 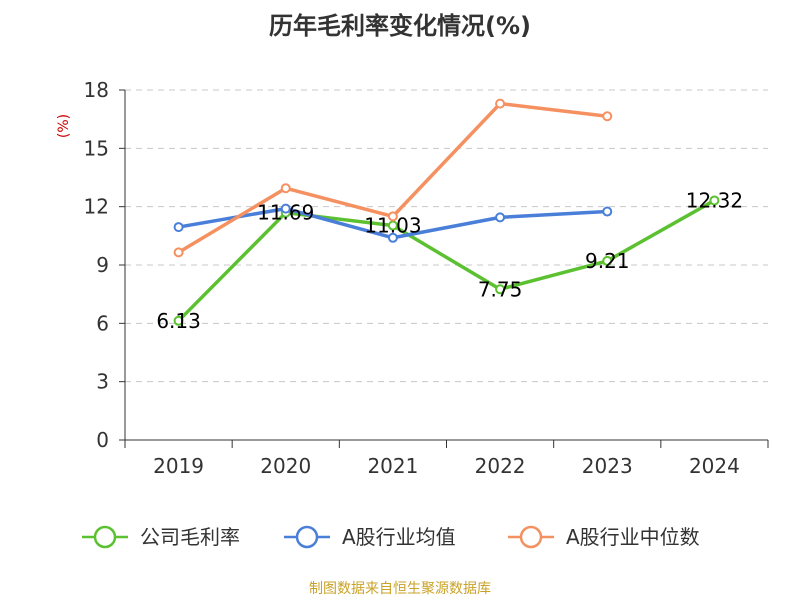 What do you see at coordinates (178, 466) in the screenshot?
I see `x-tick-label: 2019` at bounding box center [178, 466].